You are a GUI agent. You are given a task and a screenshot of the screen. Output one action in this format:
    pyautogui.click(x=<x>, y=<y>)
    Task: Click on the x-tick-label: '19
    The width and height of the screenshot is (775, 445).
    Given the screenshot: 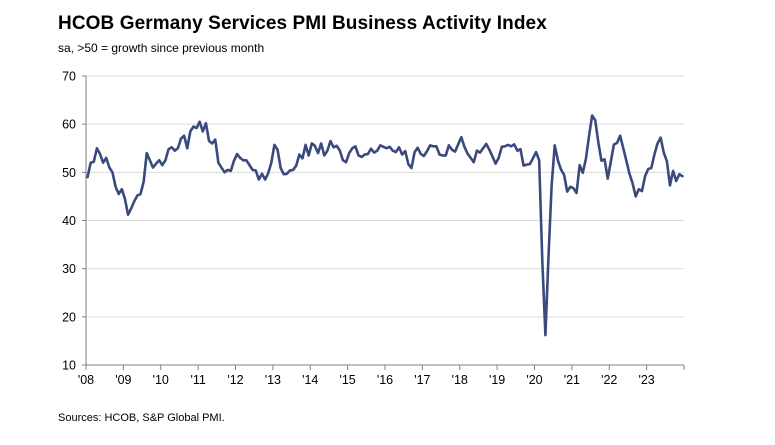 What is the action you would take?
    pyautogui.click(x=497, y=380)
    